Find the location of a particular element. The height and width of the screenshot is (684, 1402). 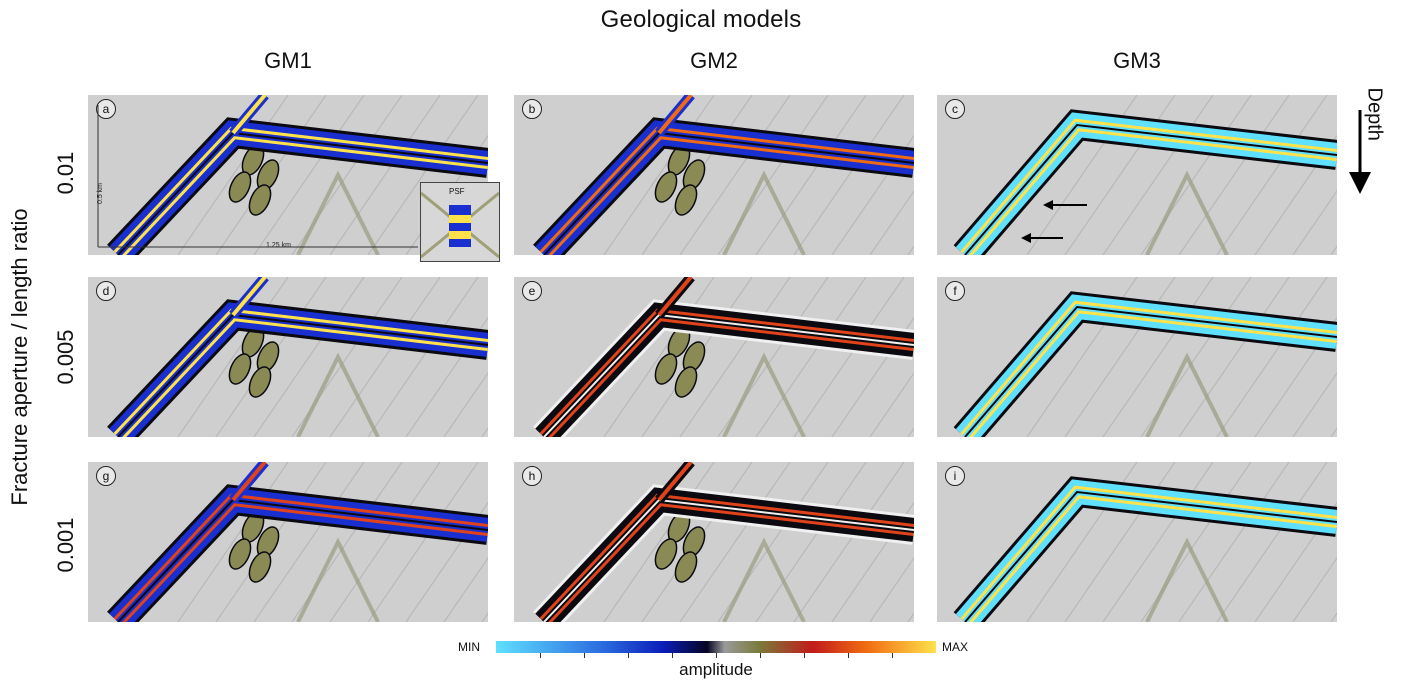

wavefield-i is located at coordinates (1145, 542).